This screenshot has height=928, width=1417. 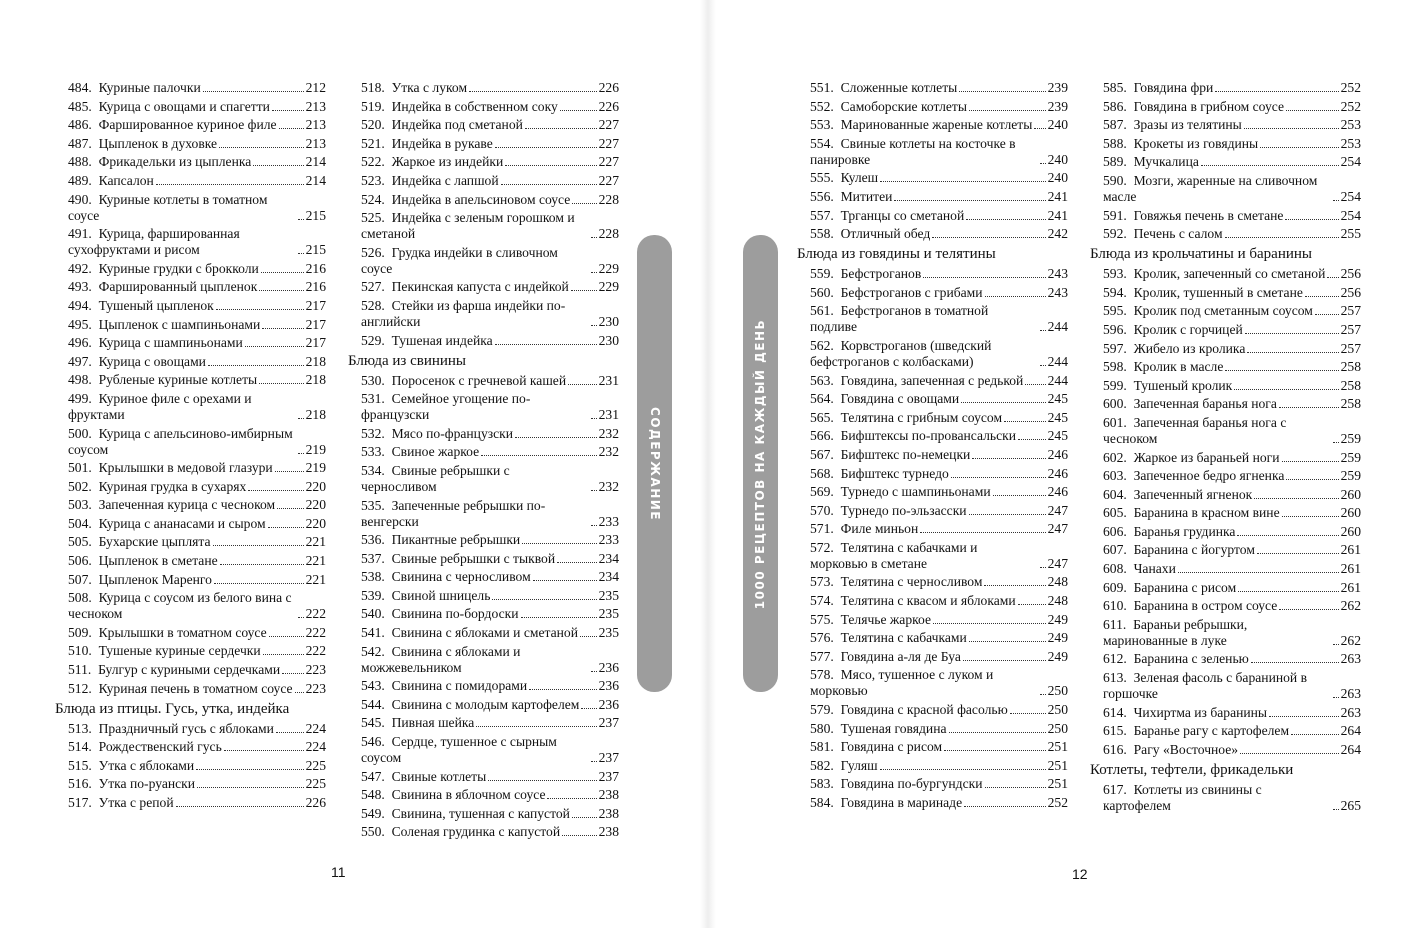 What do you see at coordinates (1057, 159) in the screenshot?
I see `entry-page: 240` at bounding box center [1057, 159].